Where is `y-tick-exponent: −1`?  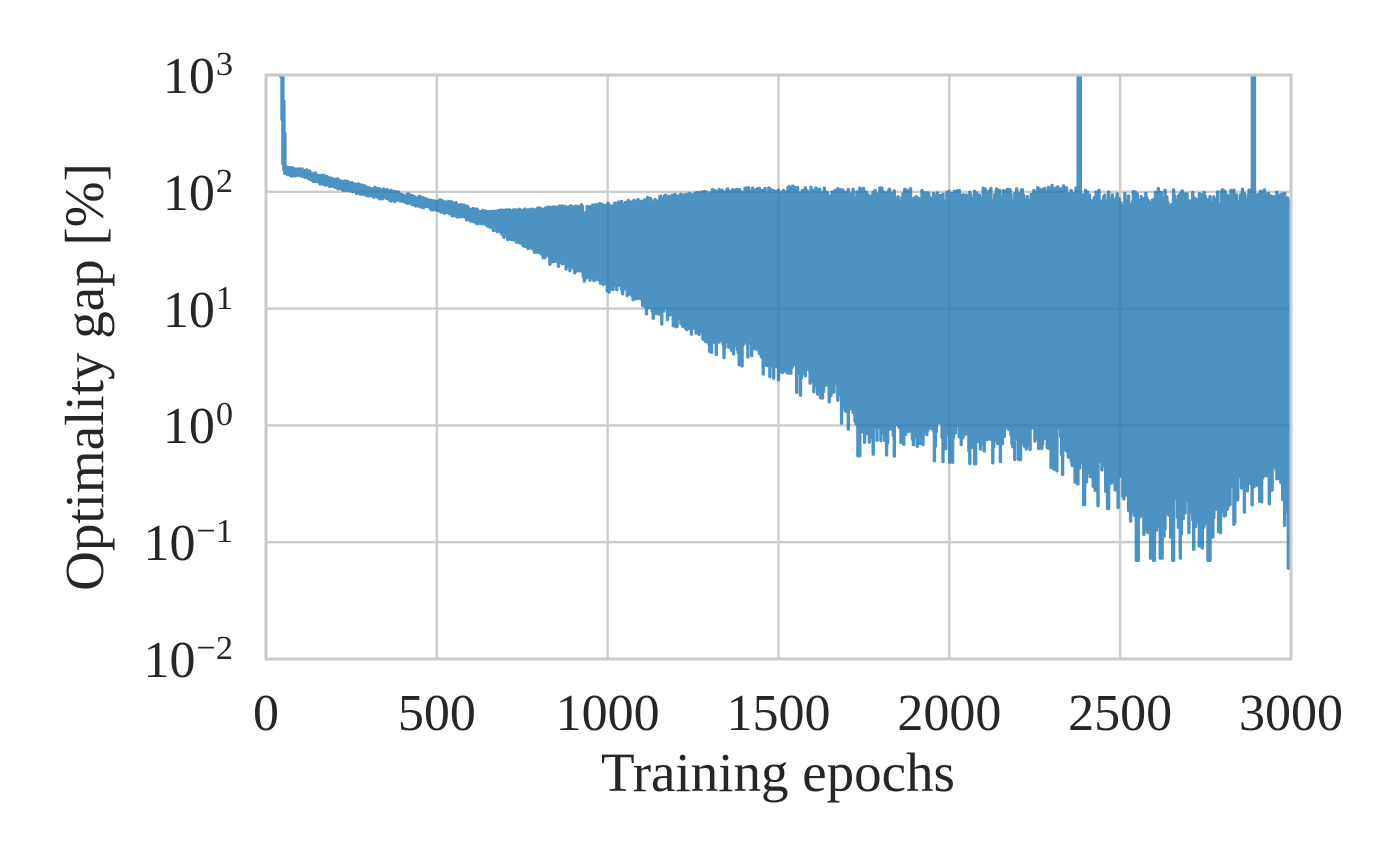
y-tick-exponent: −1 is located at coordinates (214, 531).